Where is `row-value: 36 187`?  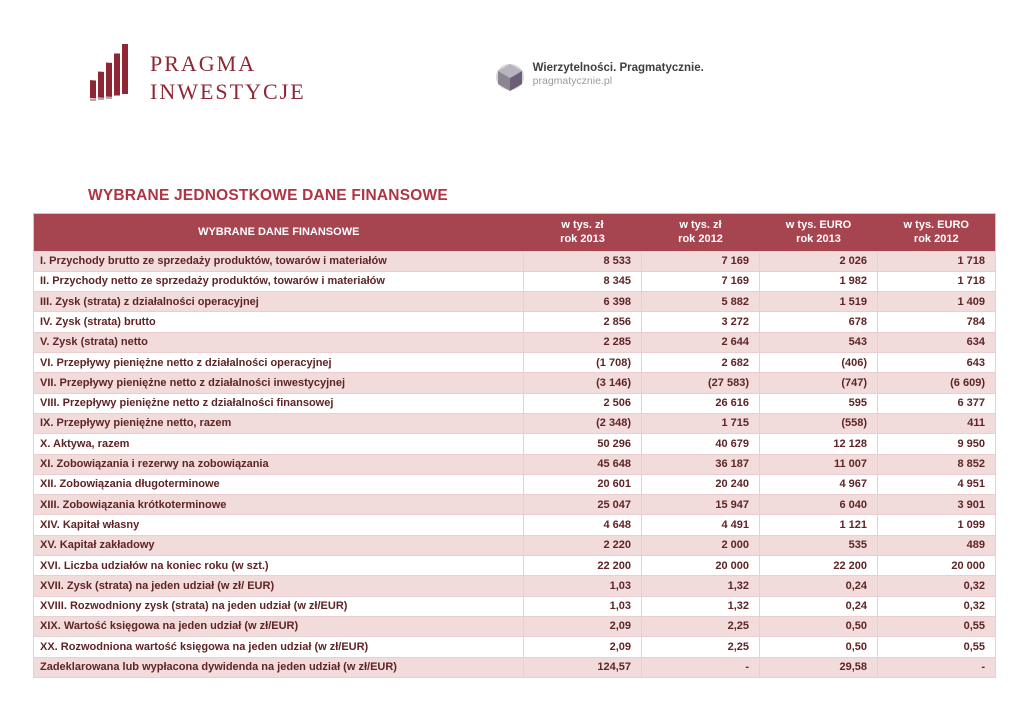
row-value: 36 187 is located at coordinates (700, 464).